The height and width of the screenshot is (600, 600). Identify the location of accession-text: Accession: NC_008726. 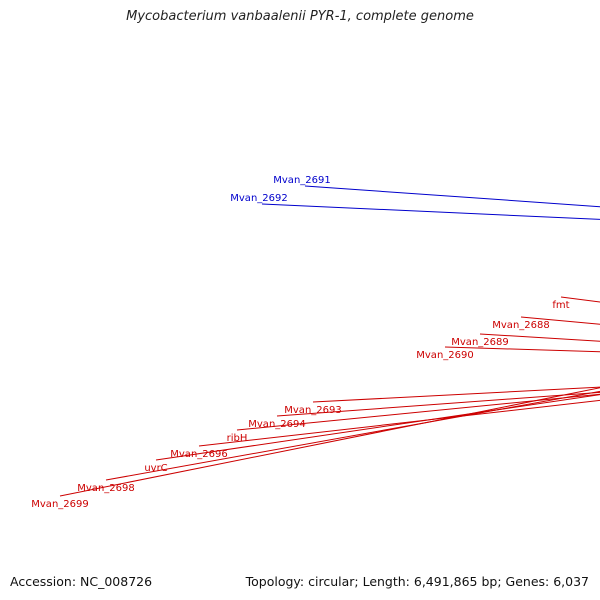
(81, 581).